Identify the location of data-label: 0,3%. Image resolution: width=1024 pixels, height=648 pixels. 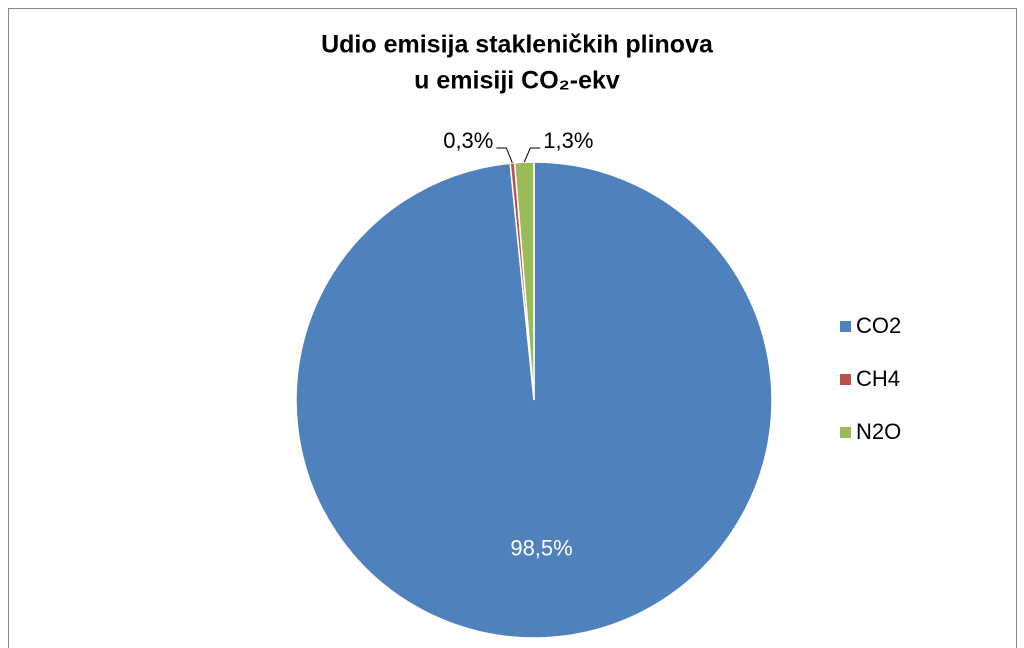
(468, 140).